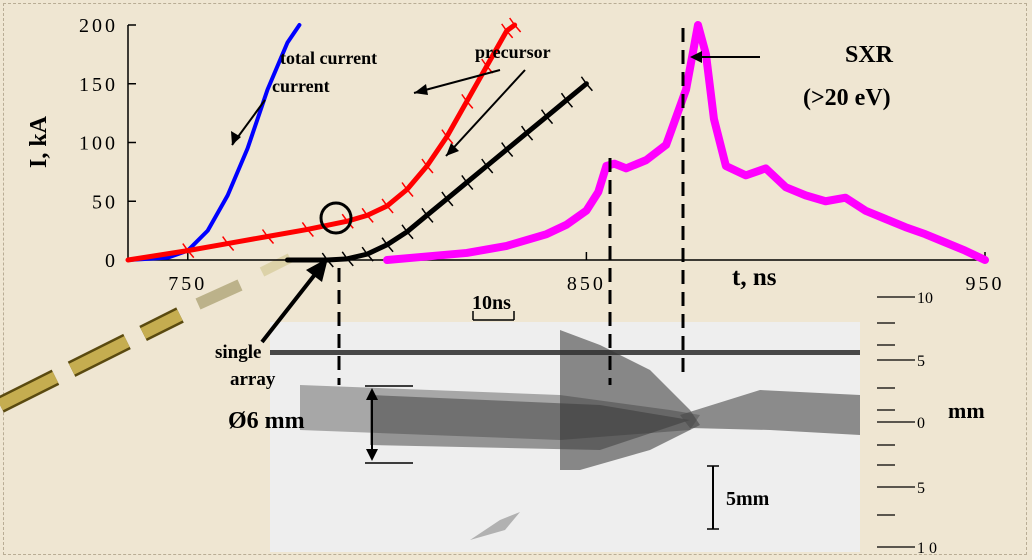  Describe the element at coordinates (266, 421) in the screenshot. I see `annotation-diameter: Ø6 mm` at that location.